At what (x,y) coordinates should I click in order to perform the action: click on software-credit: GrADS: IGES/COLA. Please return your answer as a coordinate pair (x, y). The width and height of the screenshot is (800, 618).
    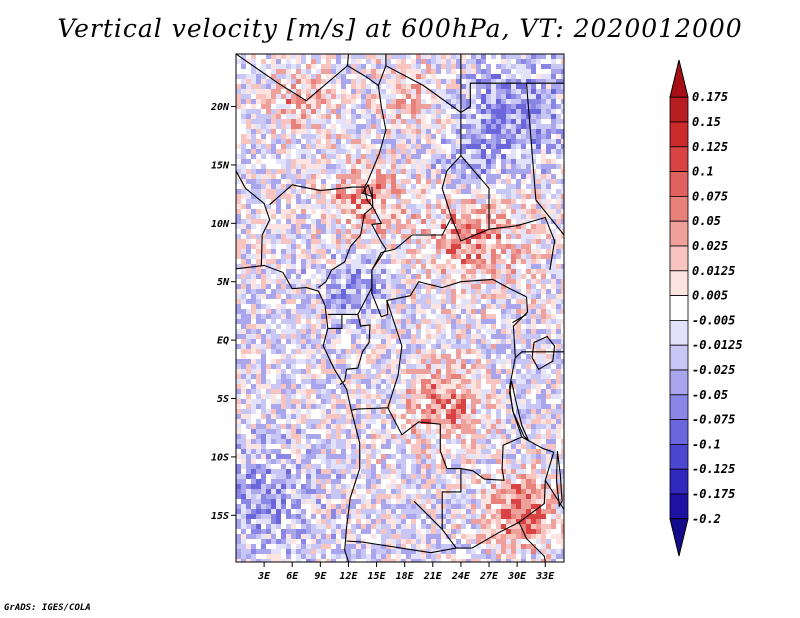
    Looking at the image, I should click on (47, 608).